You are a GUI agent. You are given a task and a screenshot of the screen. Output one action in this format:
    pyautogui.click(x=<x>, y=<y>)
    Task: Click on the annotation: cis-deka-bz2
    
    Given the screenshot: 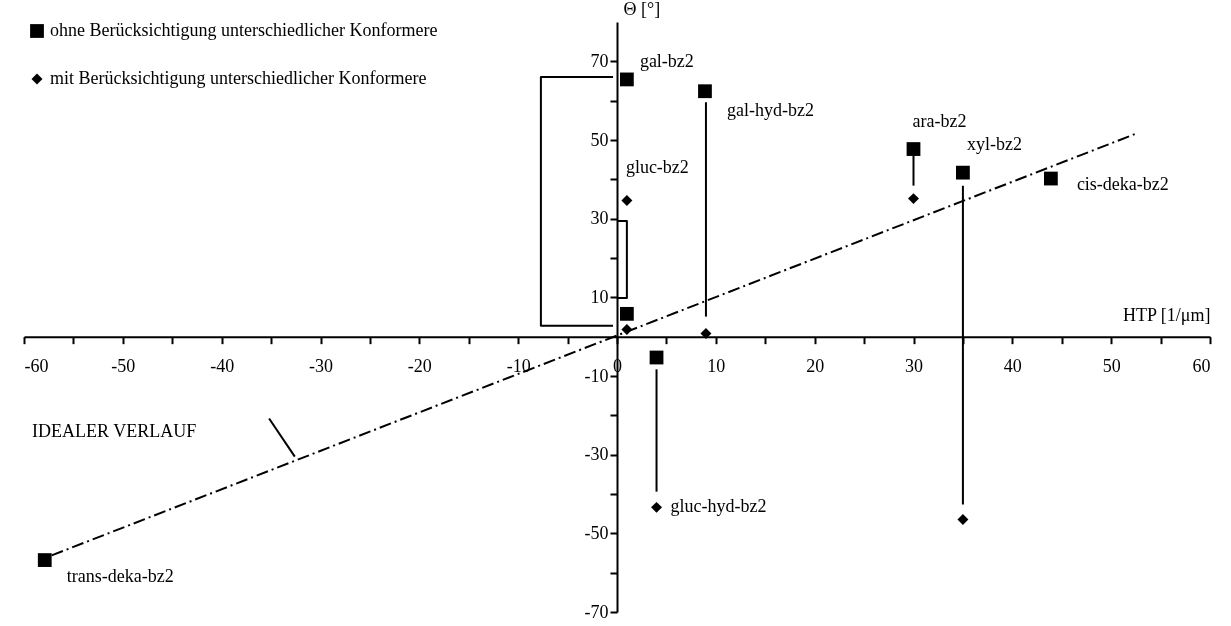 What is the action you would take?
    pyautogui.click(x=1122, y=183)
    